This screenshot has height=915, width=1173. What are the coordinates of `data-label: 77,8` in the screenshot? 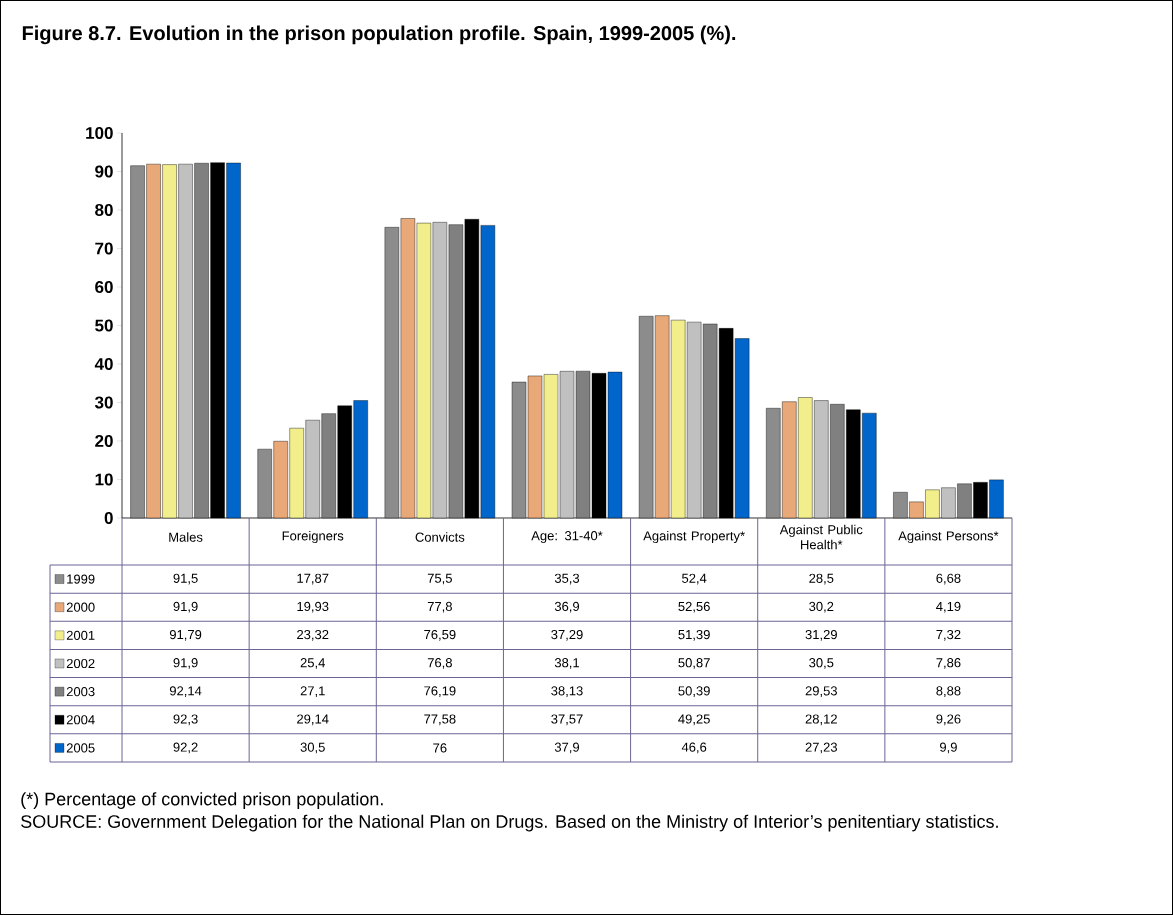 It's located at (439, 607).